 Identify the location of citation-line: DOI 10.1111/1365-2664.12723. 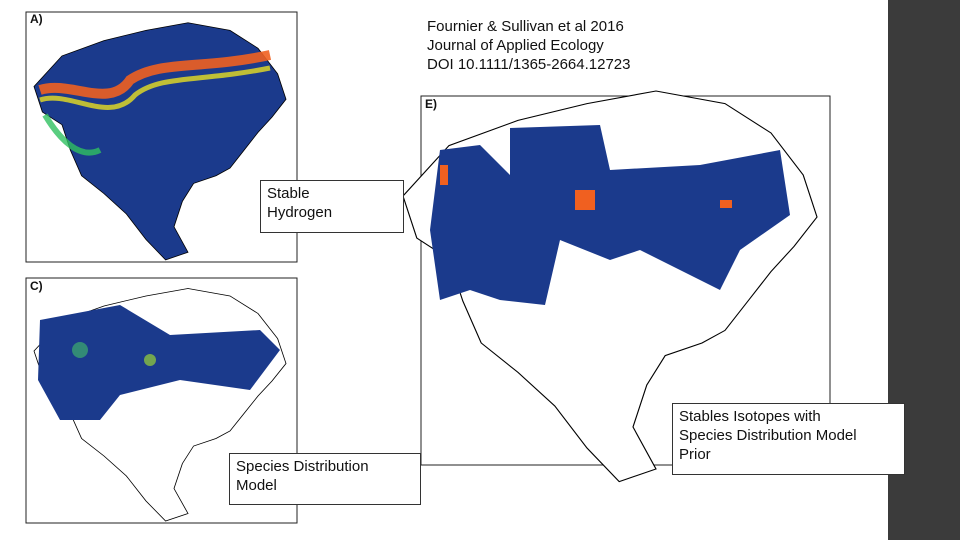
(529, 64).